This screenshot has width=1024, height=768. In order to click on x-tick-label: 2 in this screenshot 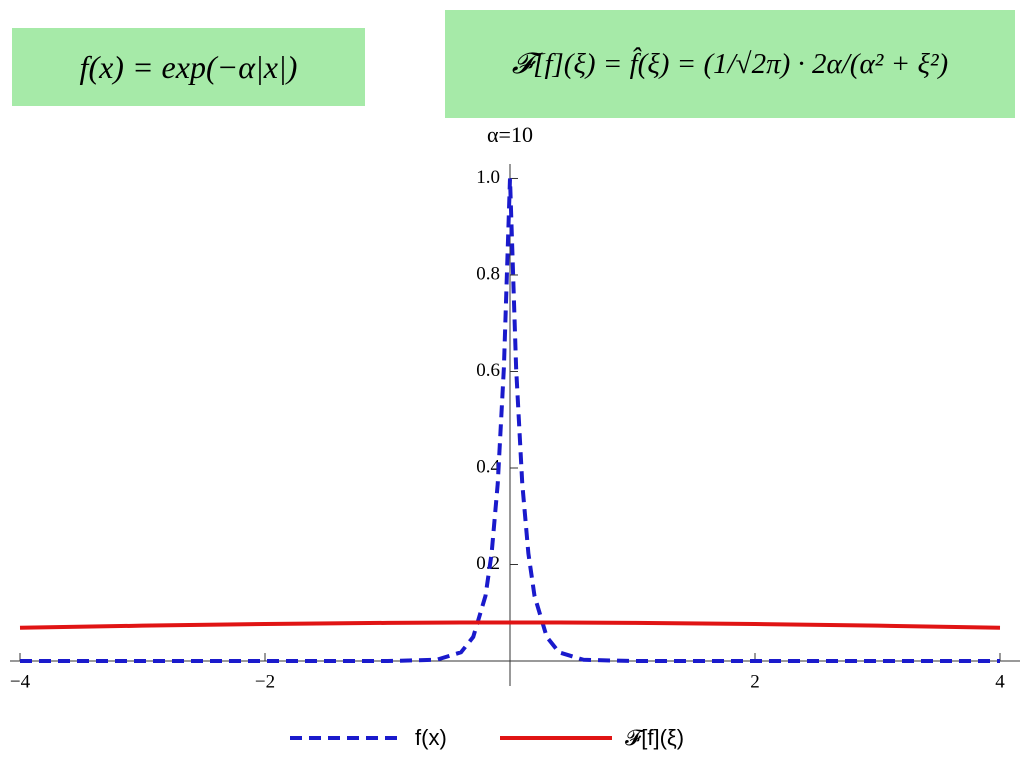, I will do `click(755, 681)`.